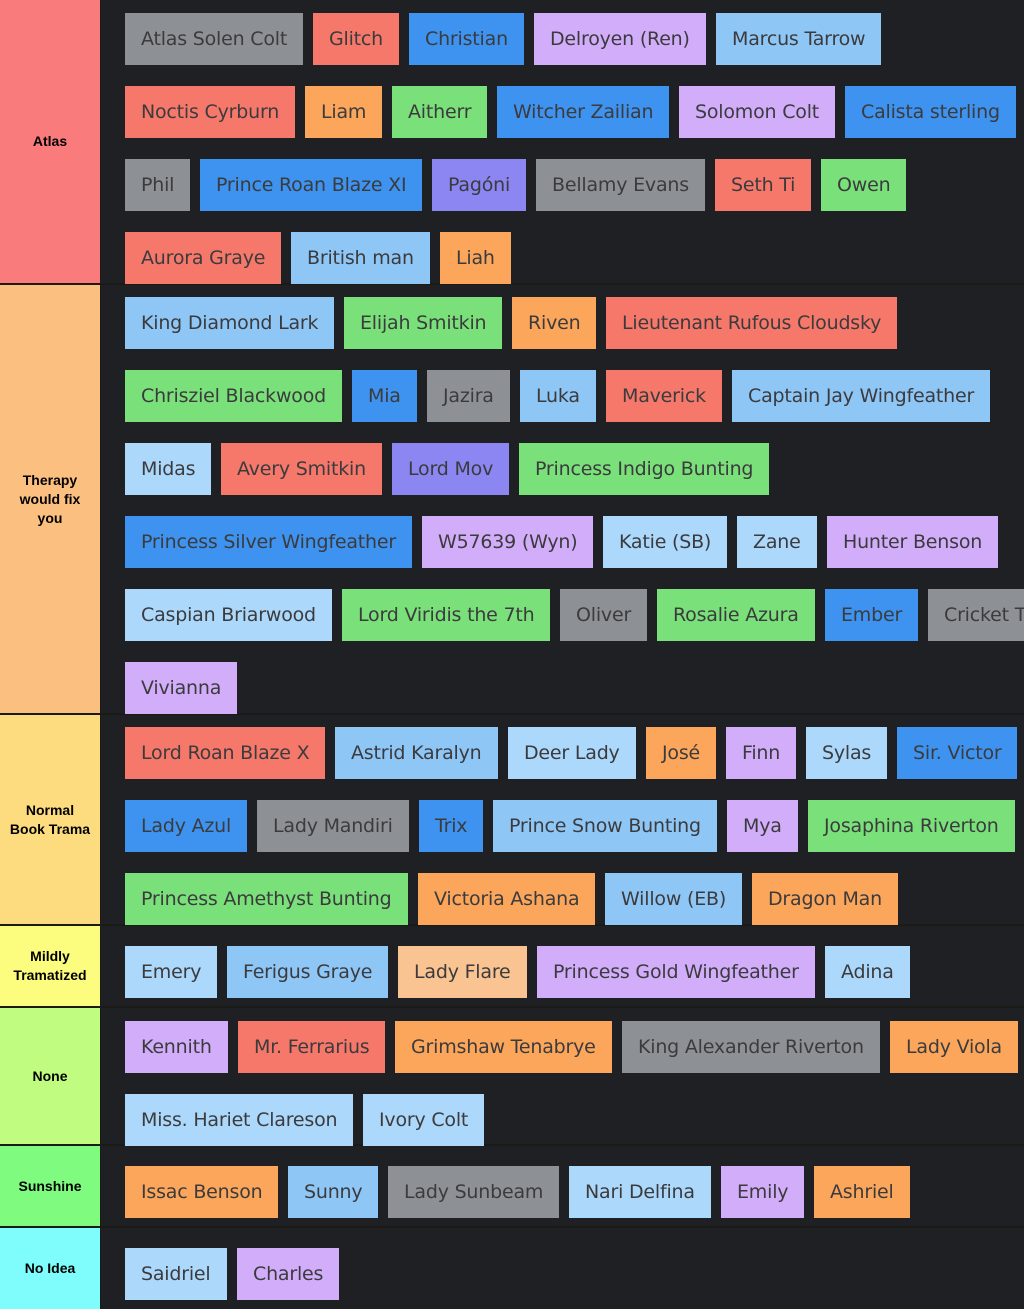 This screenshot has height=1309, width=1024. I want to click on tier-label: None, so click(50, 1076).